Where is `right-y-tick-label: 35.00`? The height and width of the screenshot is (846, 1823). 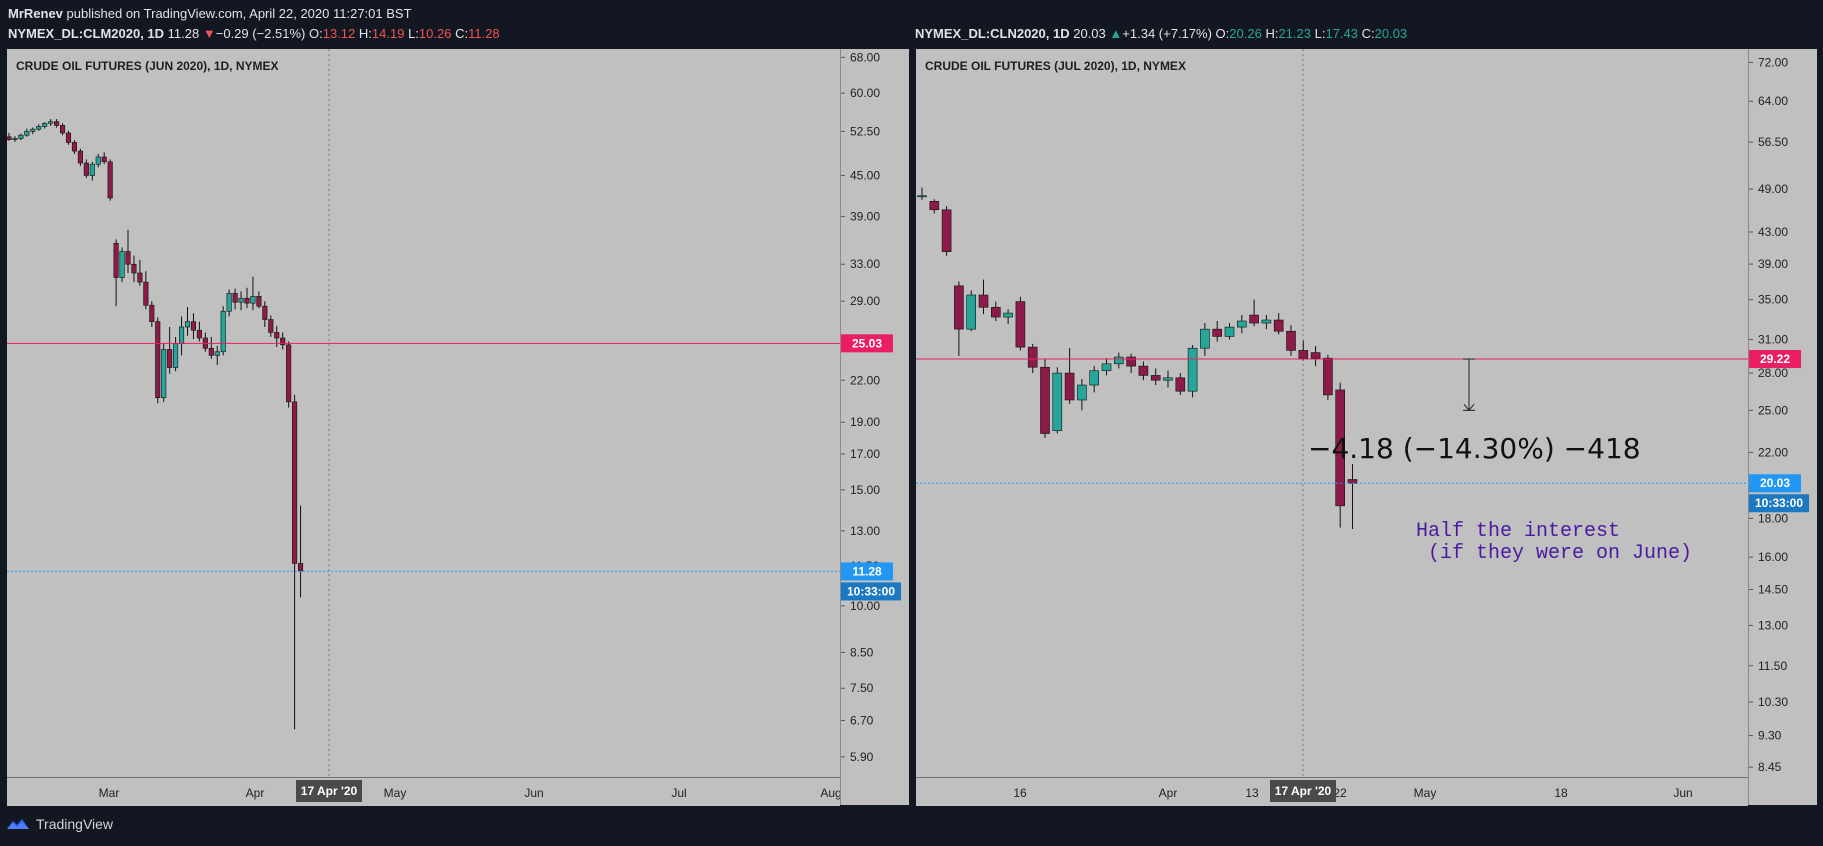
right-y-tick-label: 35.00 is located at coordinates (1773, 300).